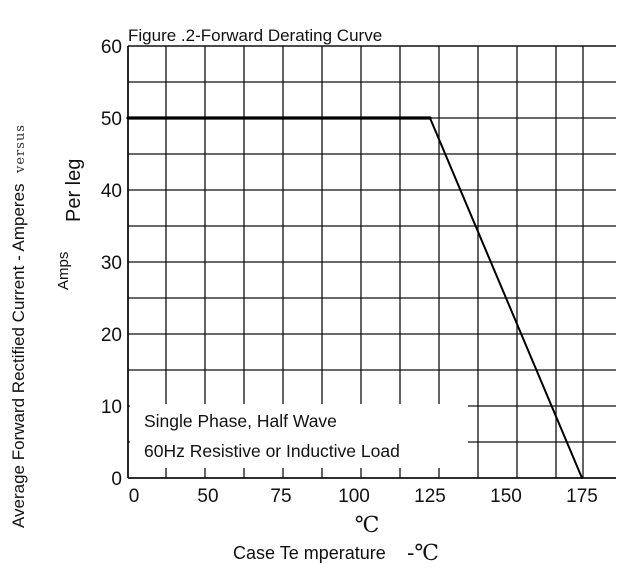 The image size is (622, 570). What do you see at coordinates (272, 451) in the screenshot?
I see `annotation-line-2: 60Hz Resistive or Inductive Load` at bounding box center [272, 451].